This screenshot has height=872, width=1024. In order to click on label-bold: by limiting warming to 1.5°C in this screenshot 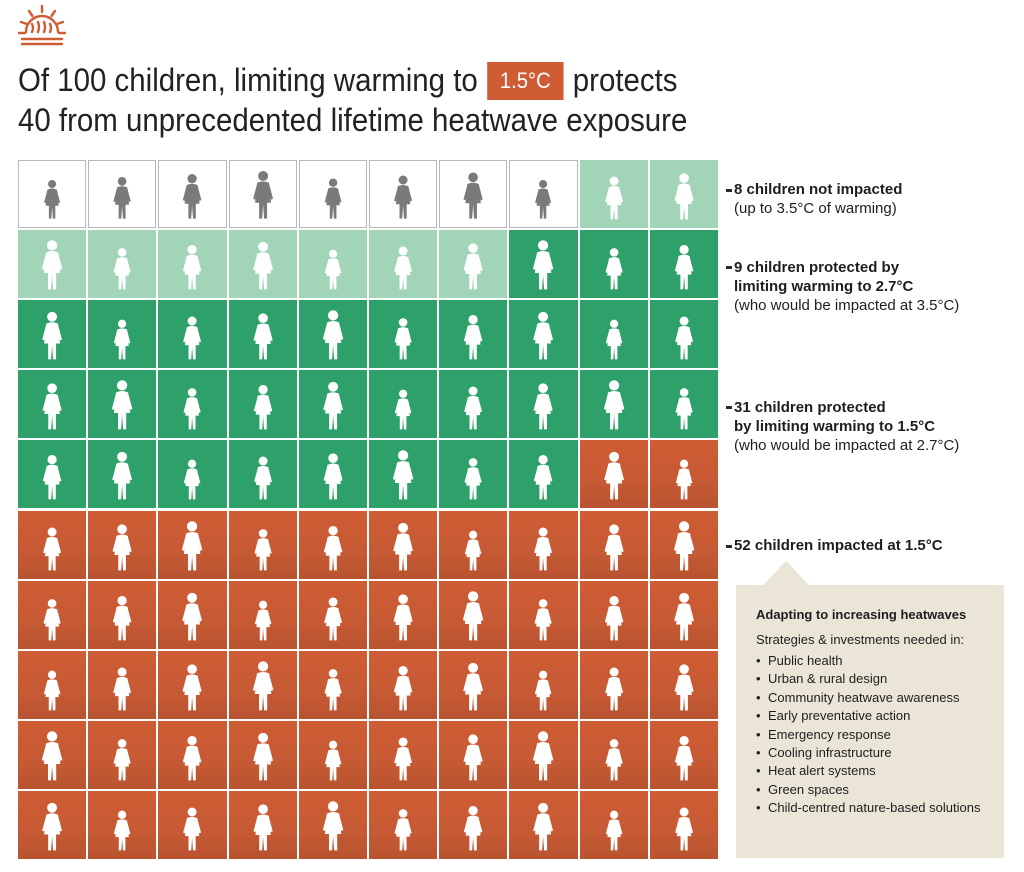, I will do `click(835, 426)`.